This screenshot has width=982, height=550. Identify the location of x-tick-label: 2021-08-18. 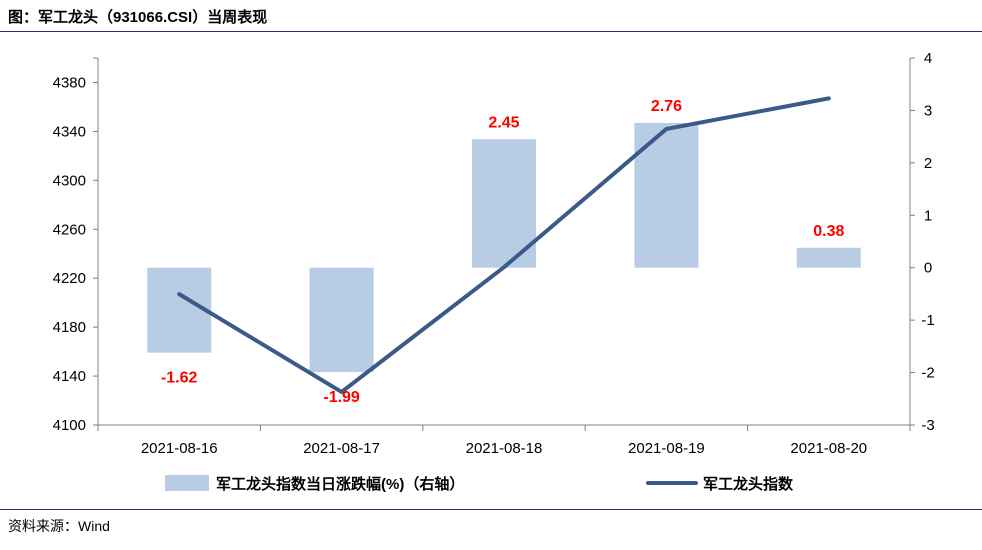
(504, 448).